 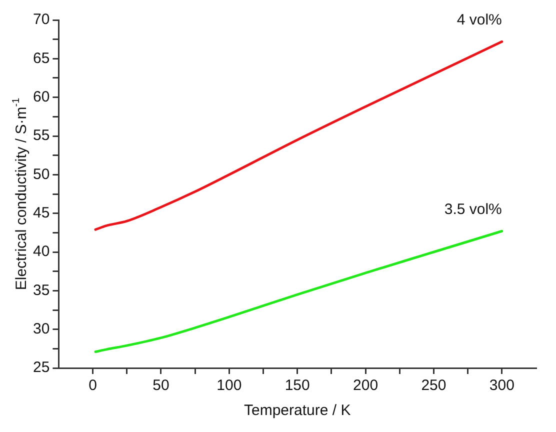 I want to click on series-label: 4 vol%, so click(x=479, y=19).